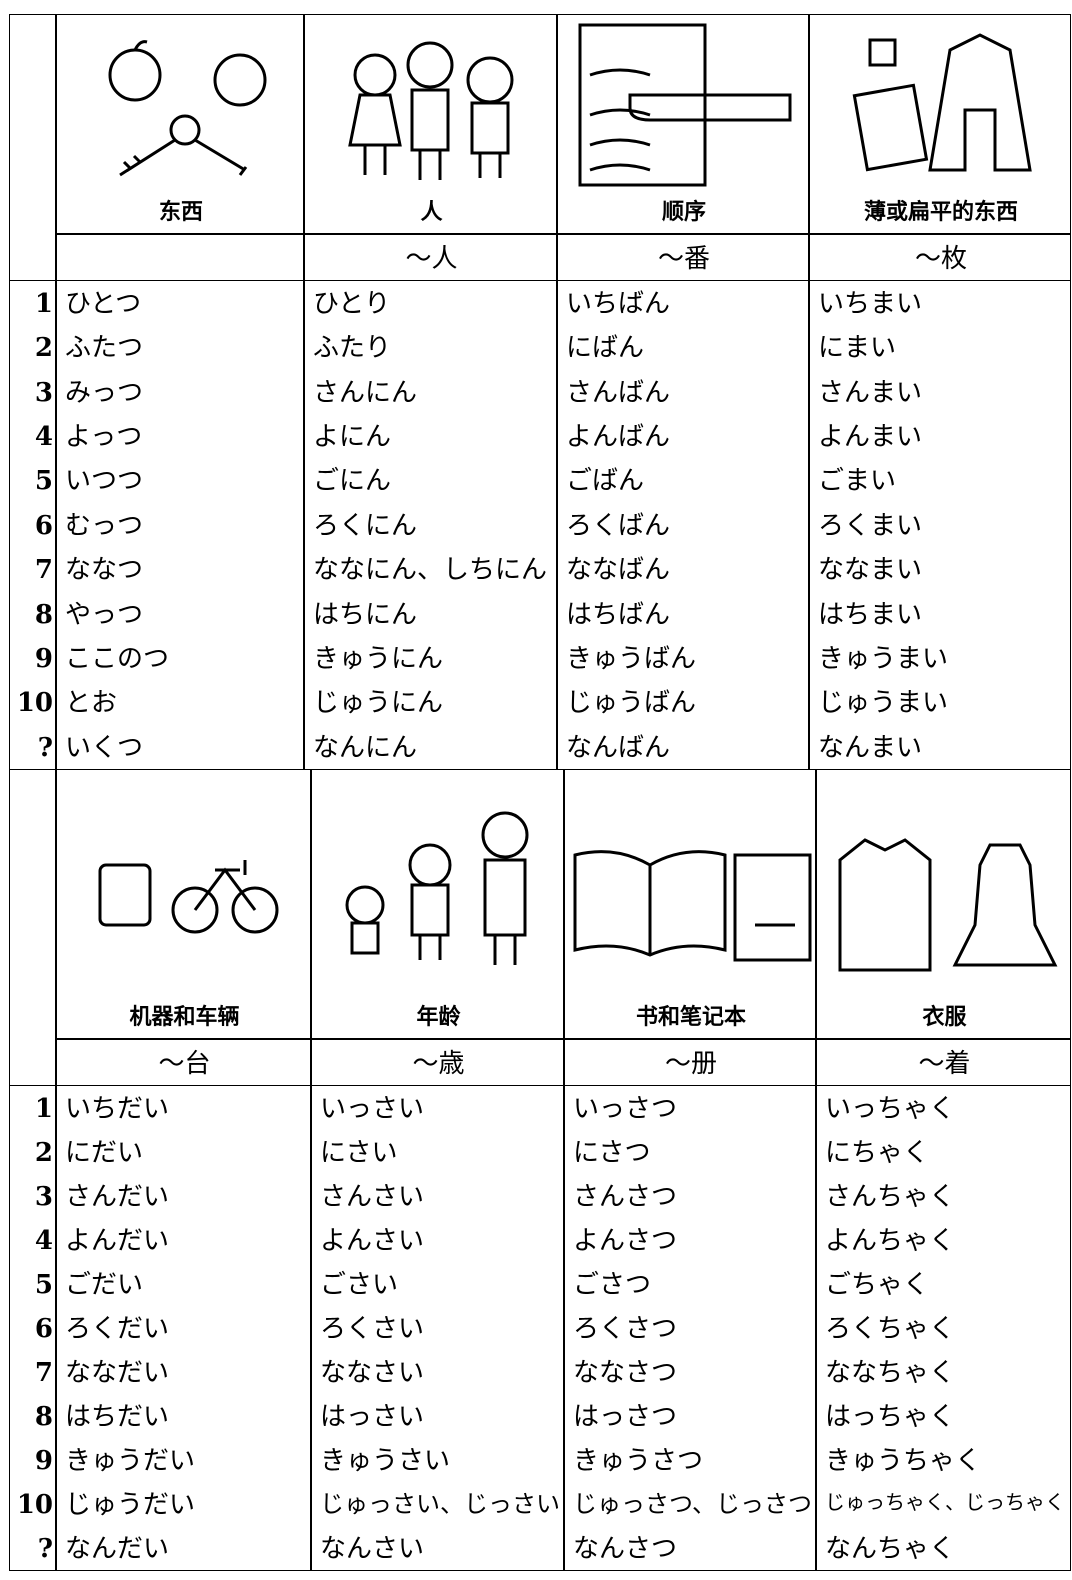 This screenshot has height=1580, width=1072. What do you see at coordinates (431, 110) in the screenshot?
I see `icon-people` at bounding box center [431, 110].